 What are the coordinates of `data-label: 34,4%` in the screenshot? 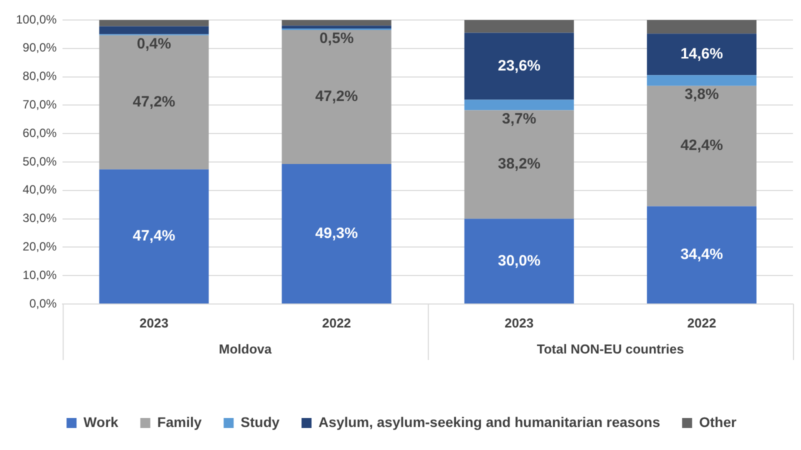 It's located at (701, 255).